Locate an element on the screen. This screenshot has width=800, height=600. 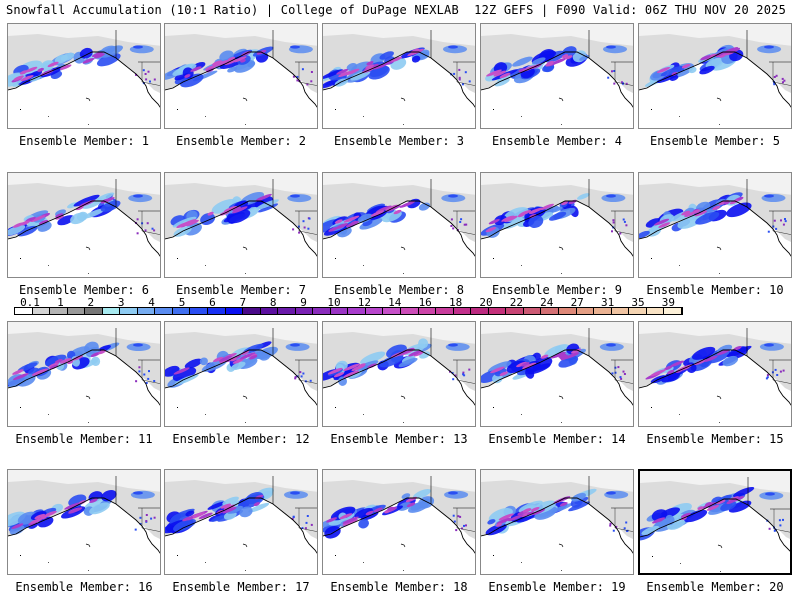
color-legend: 0.1 1 2 3 4 5 6 7 8 9 10 12 14 16 18 20 22 24 27 31 35 39 is located at coordinates (400, 307).